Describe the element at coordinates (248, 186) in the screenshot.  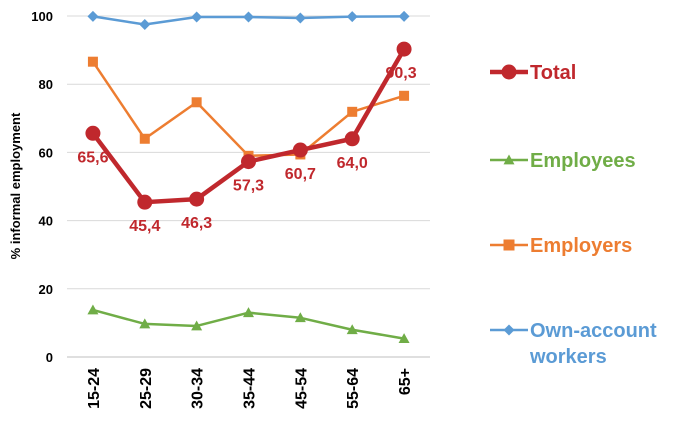
I see `data-label: 57,3` at that location.